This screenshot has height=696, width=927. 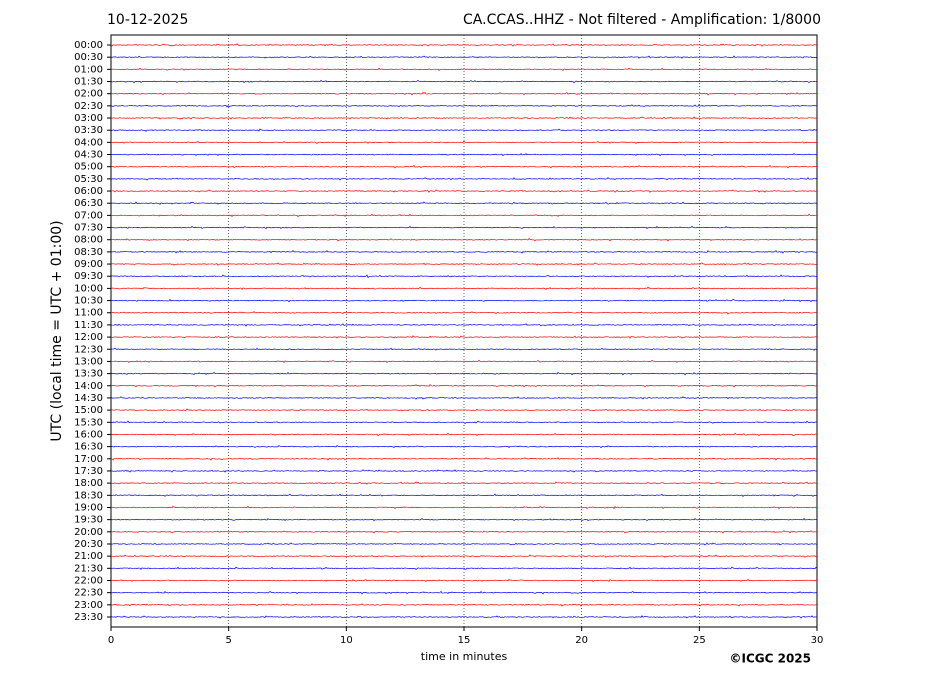 I want to click on x-tick-label: 15, so click(x=464, y=640).